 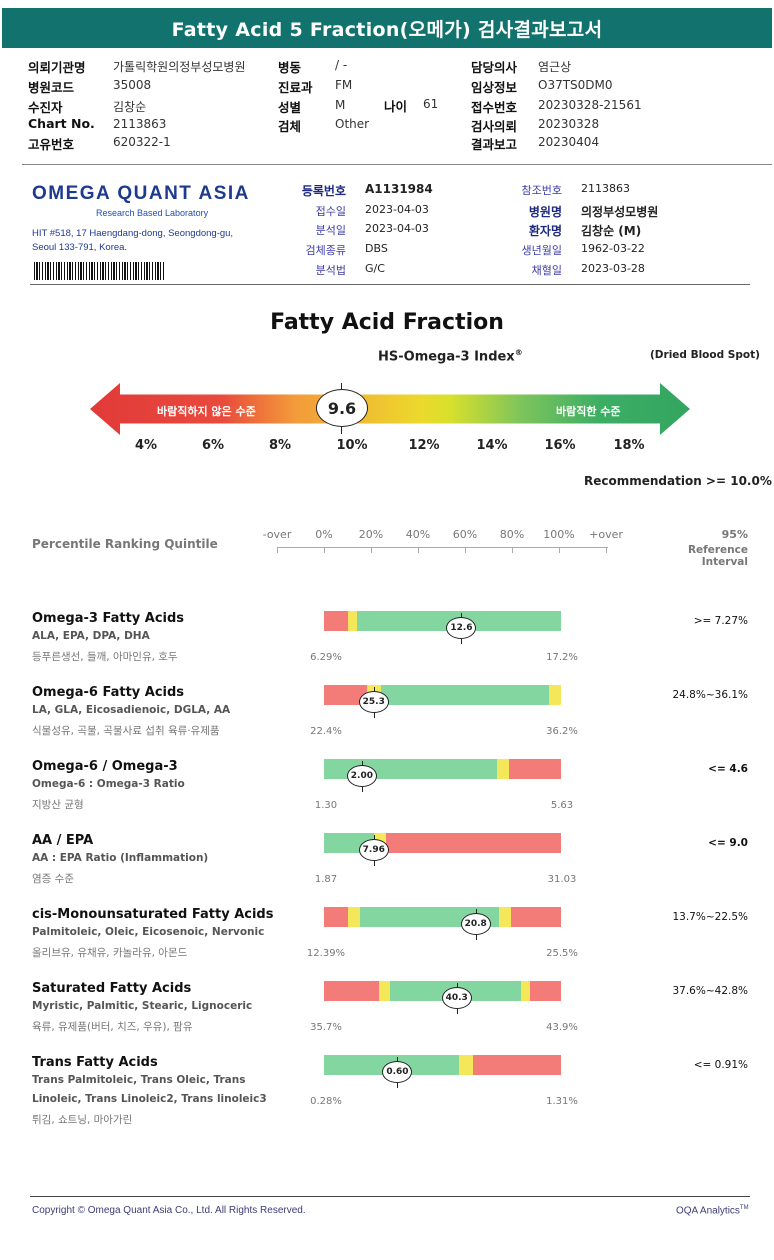 I want to click on reference-interval: <= 9.0, so click(x=728, y=843).